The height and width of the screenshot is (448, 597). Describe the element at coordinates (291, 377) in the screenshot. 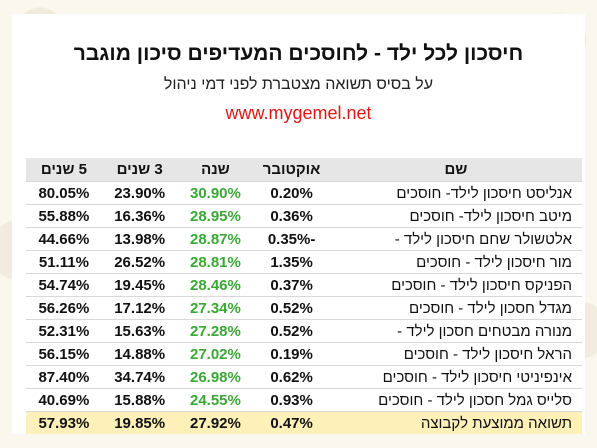

I see `october-return: 0.62%` at that location.